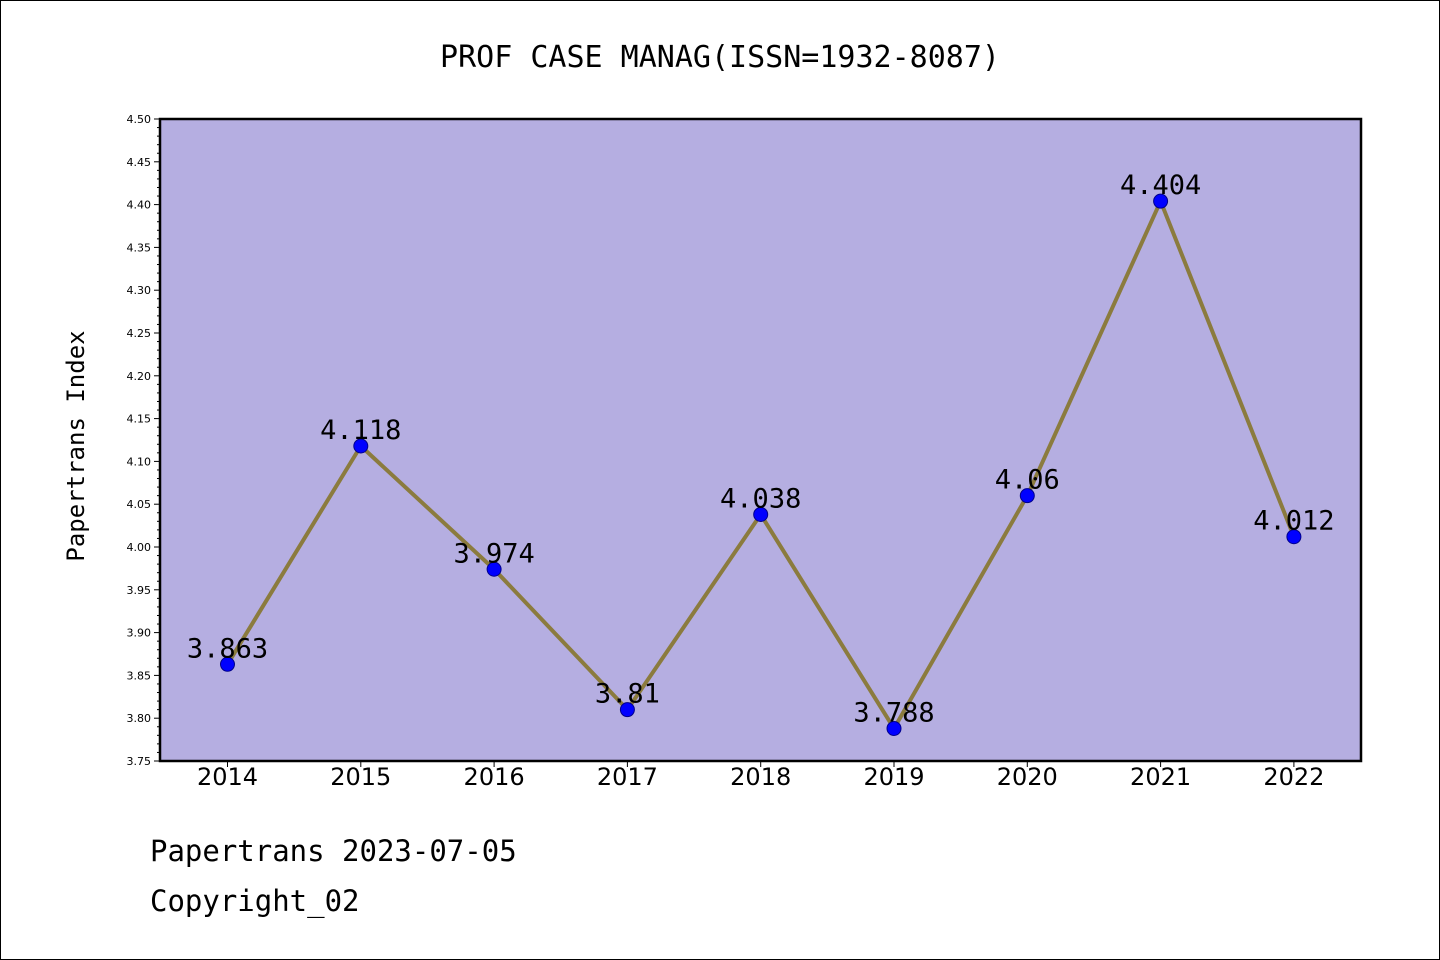 Image resolution: width=1440 pixels, height=960 pixels. What do you see at coordinates (139, 333) in the screenshot?
I see `y-tick-label: 4.25` at bounding box center [139, 333].